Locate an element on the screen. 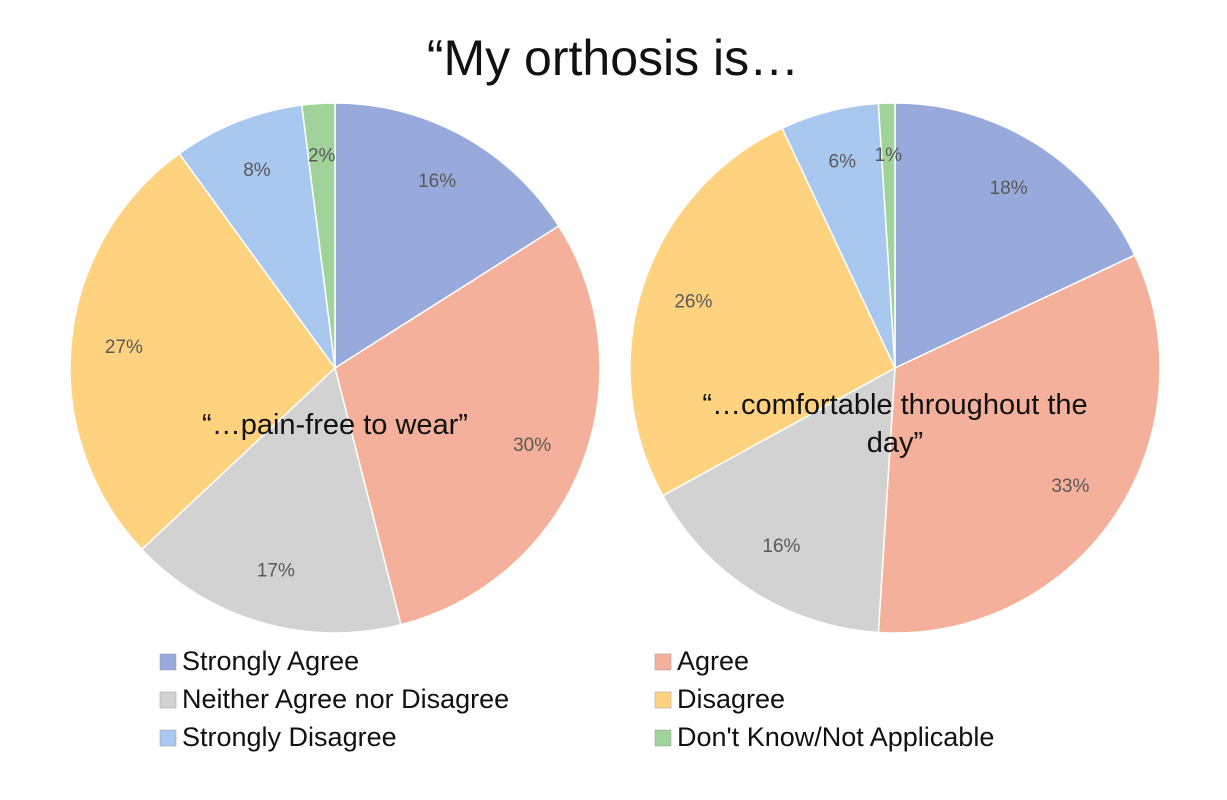 The width and height of the screenshot is (1227, 800). legend-label: Agree is located at coordinates (713, 661).